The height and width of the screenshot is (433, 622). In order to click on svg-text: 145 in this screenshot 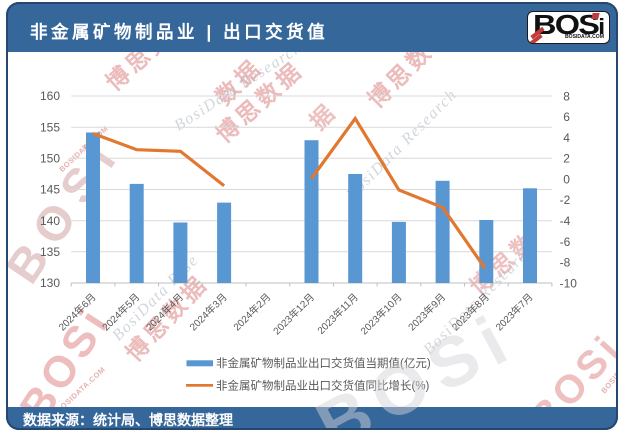, I will do `click(50, 190)`.